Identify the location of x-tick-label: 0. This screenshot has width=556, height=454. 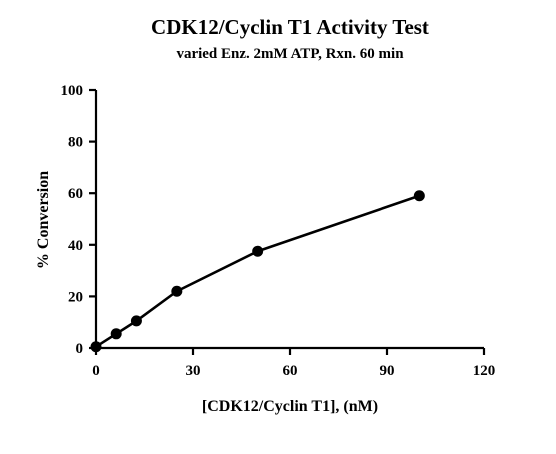
(96, 371).